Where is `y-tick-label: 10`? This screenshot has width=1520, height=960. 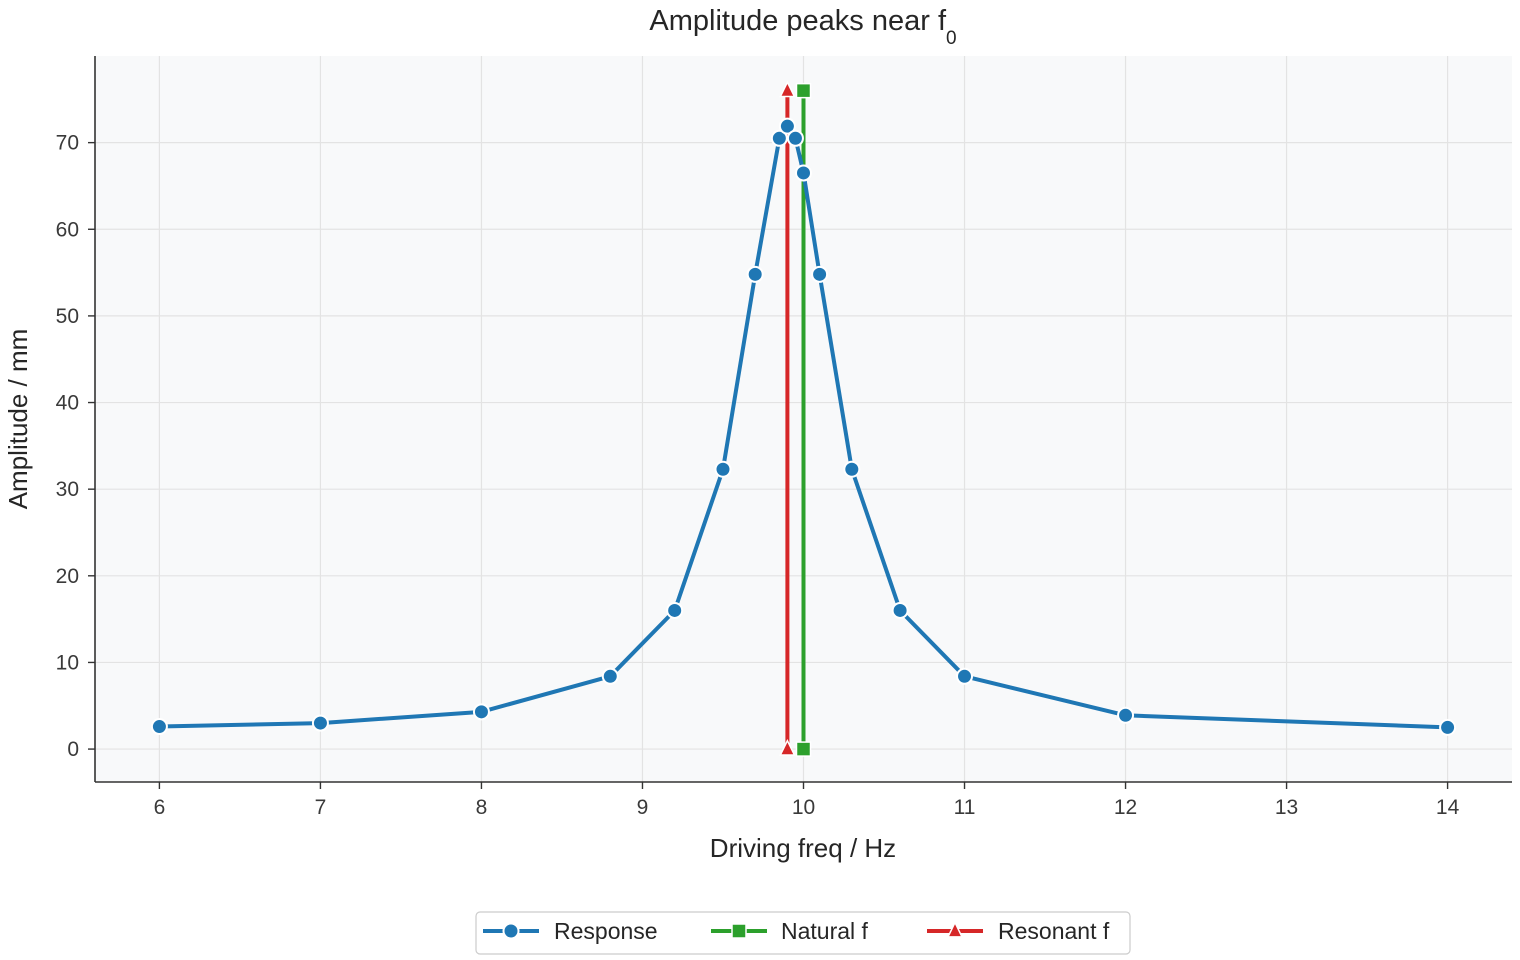
y-tick-label: 10 is located at coordinates (67, 662).